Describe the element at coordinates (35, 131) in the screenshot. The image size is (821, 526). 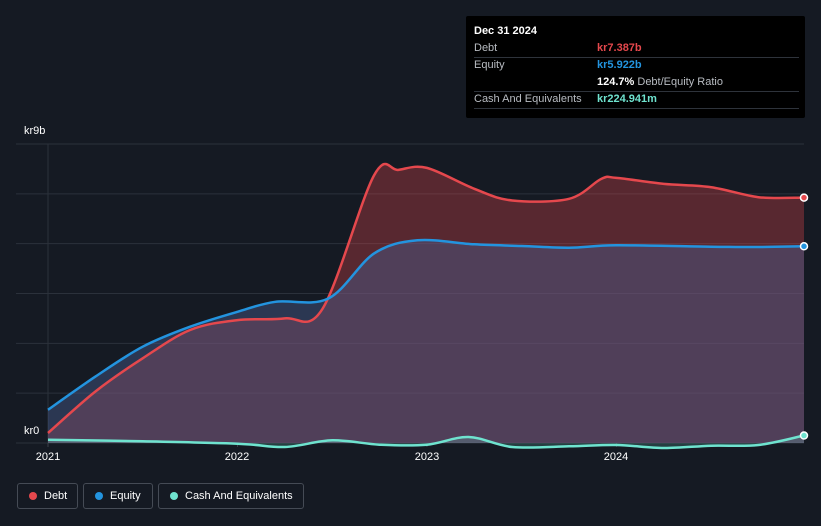
I see `y-axis-top-label: kr9b` at that location.